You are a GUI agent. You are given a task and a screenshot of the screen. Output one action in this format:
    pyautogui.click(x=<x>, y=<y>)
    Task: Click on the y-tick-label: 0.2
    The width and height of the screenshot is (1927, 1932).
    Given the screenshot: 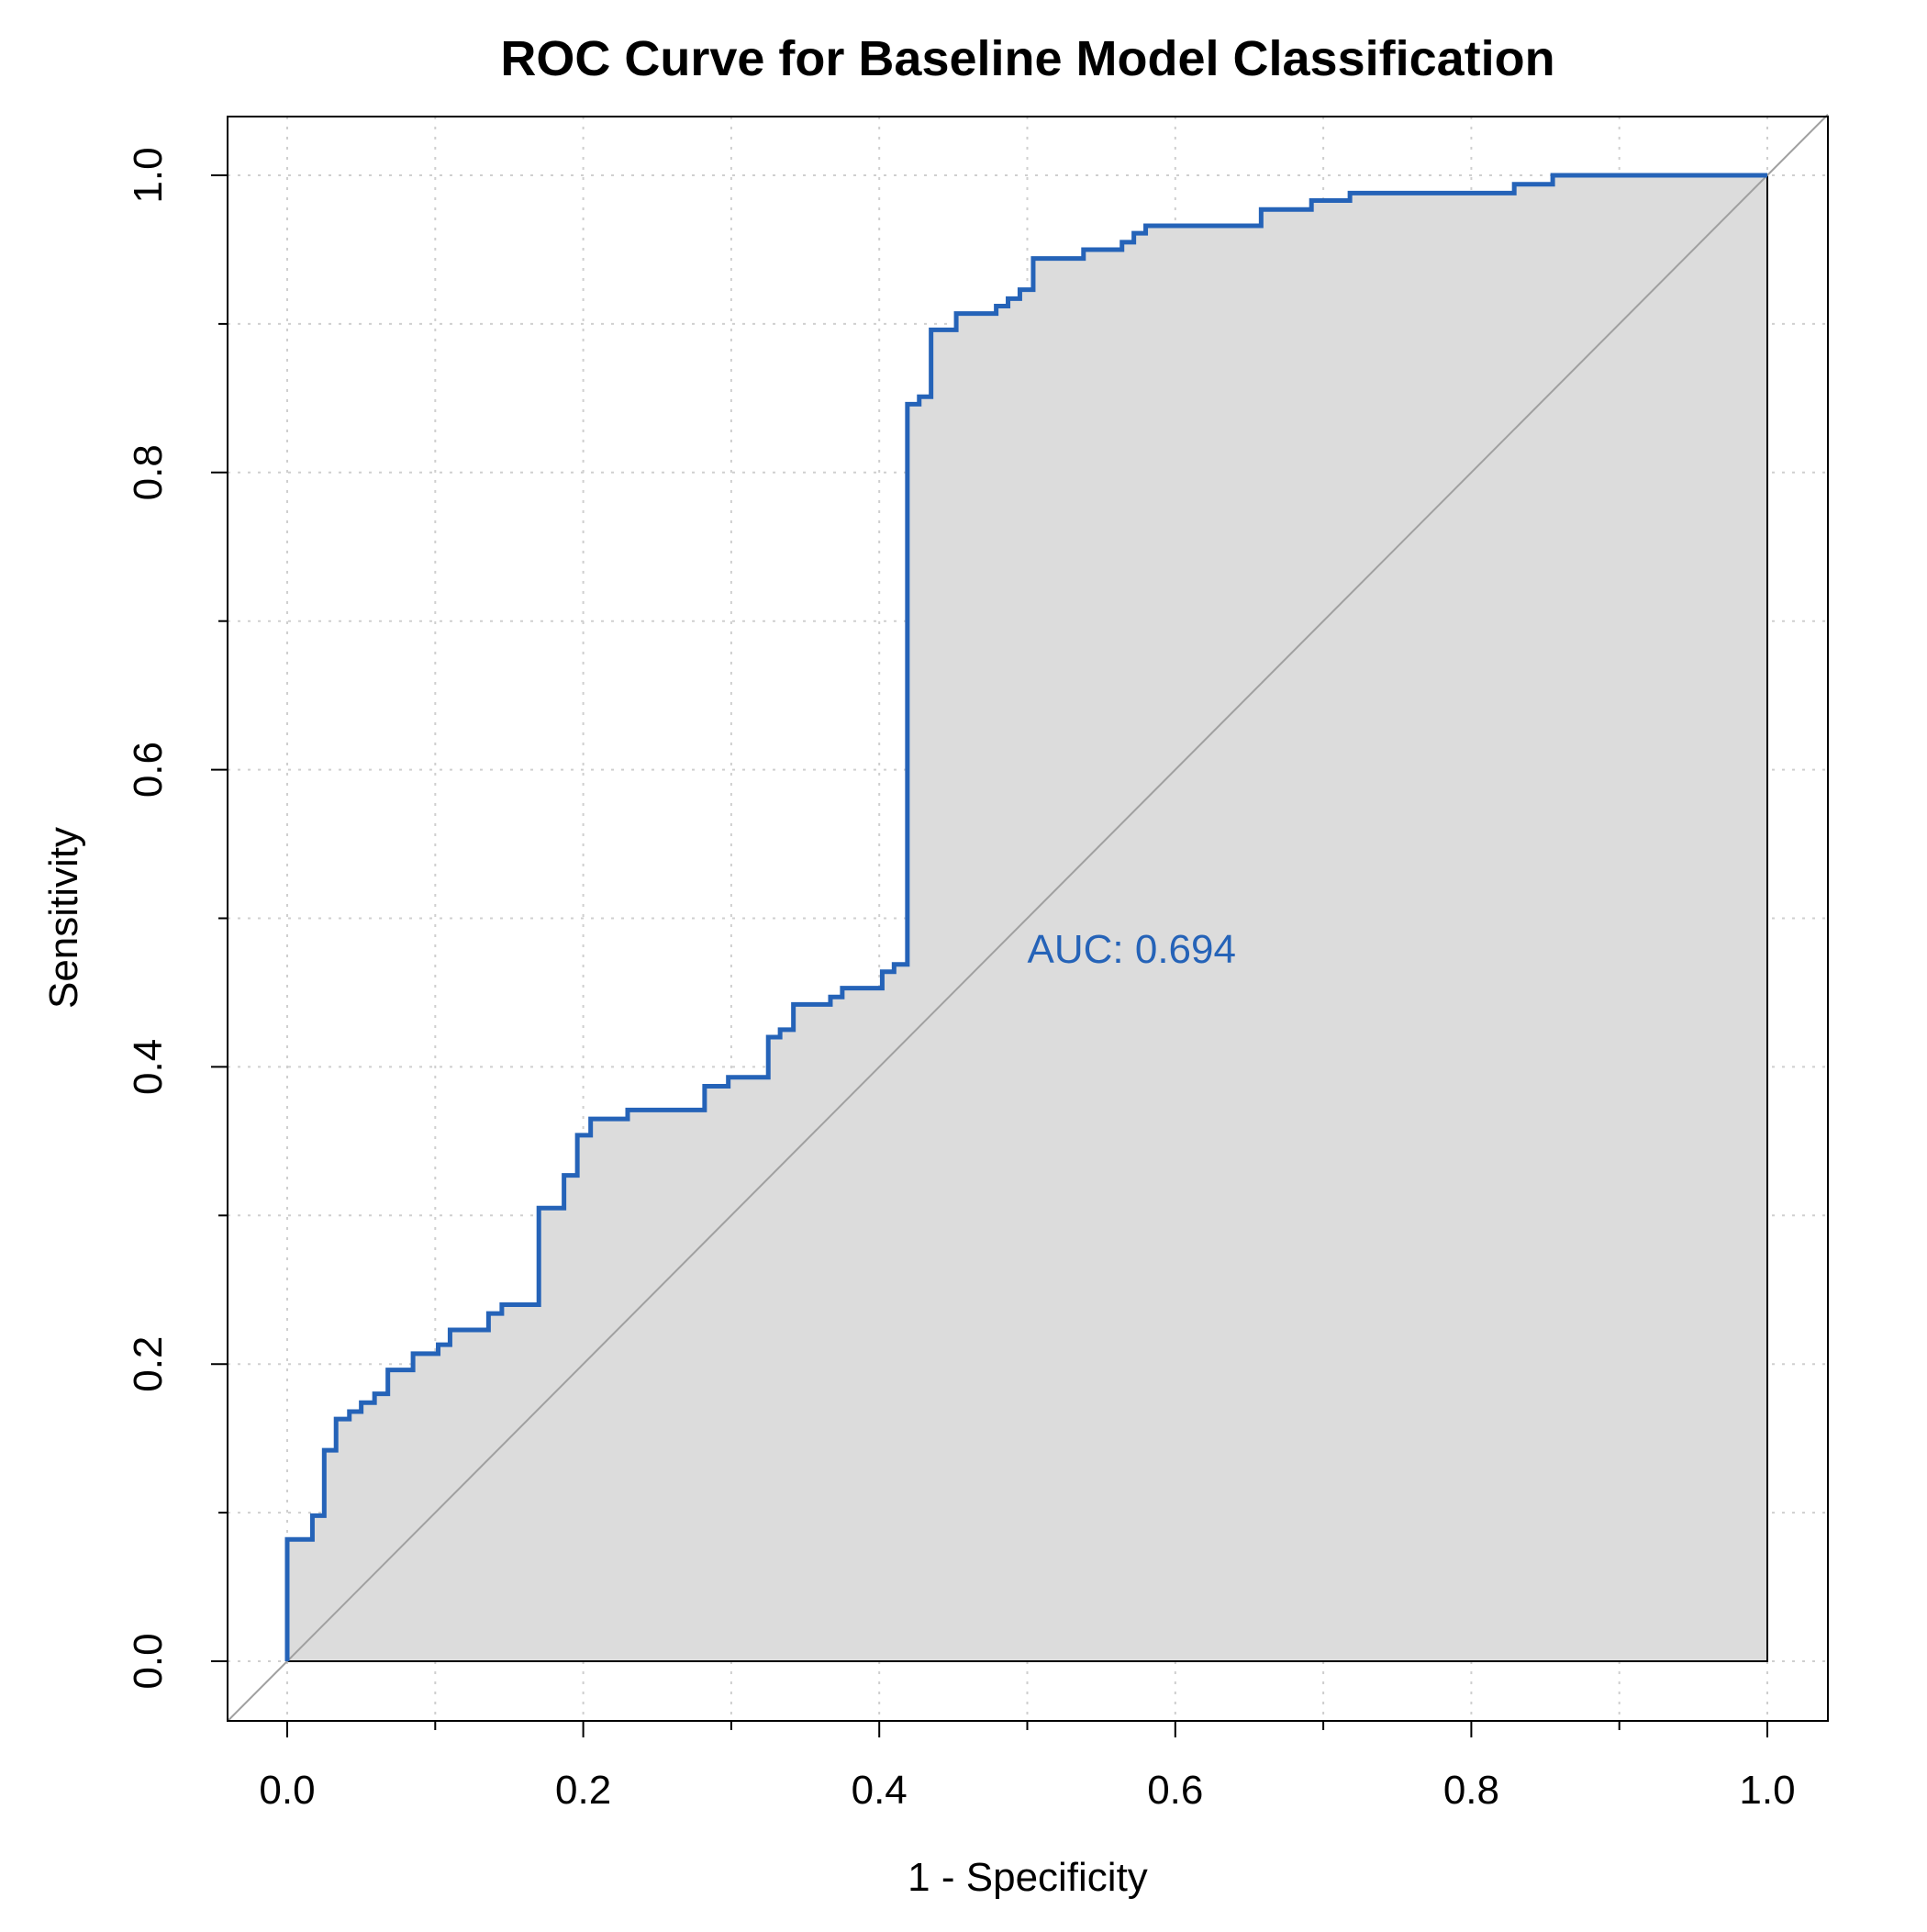 What is the action you would take?
    pyautogui.click(x=148, y=1364)
    